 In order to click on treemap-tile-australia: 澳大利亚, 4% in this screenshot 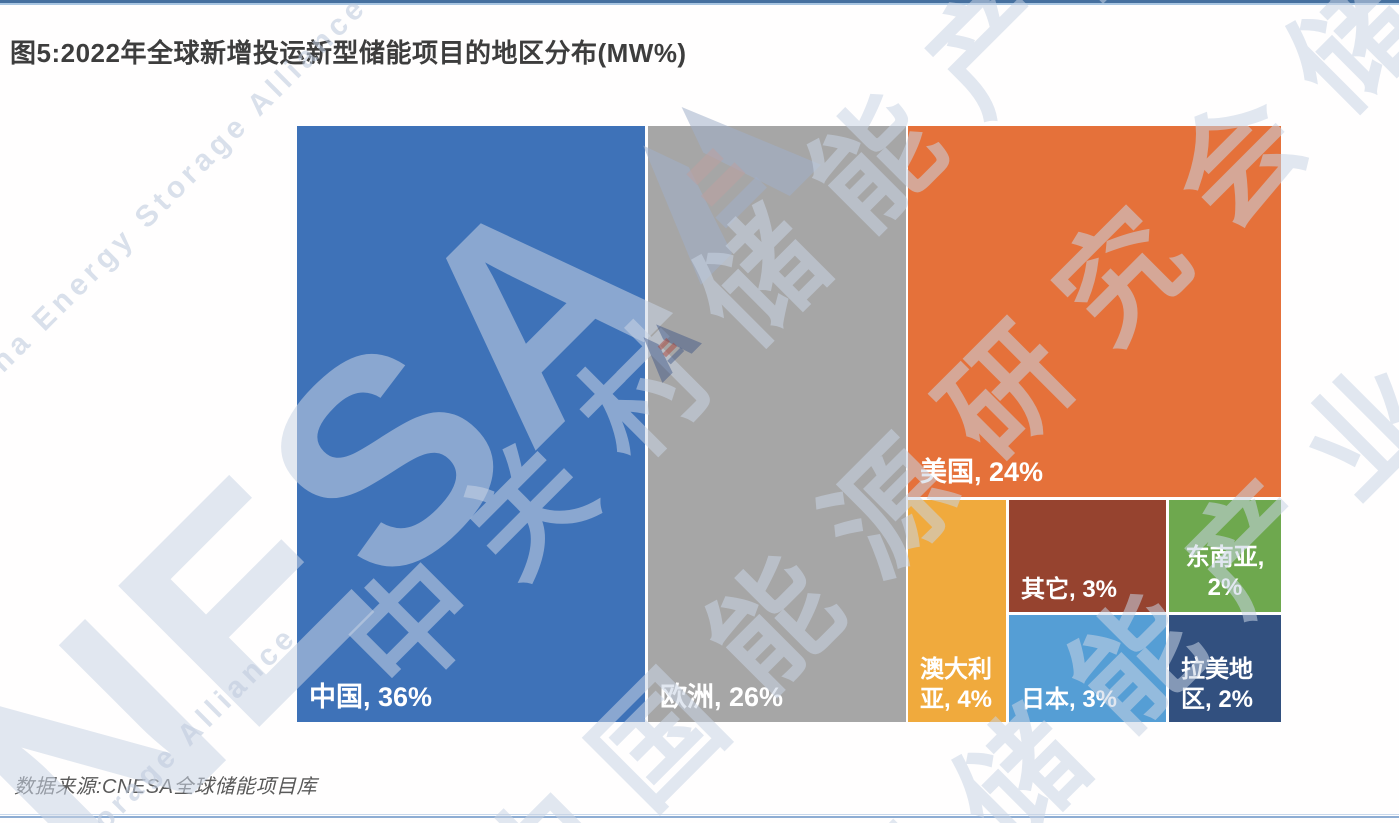, I will do `click(957, 611)`.